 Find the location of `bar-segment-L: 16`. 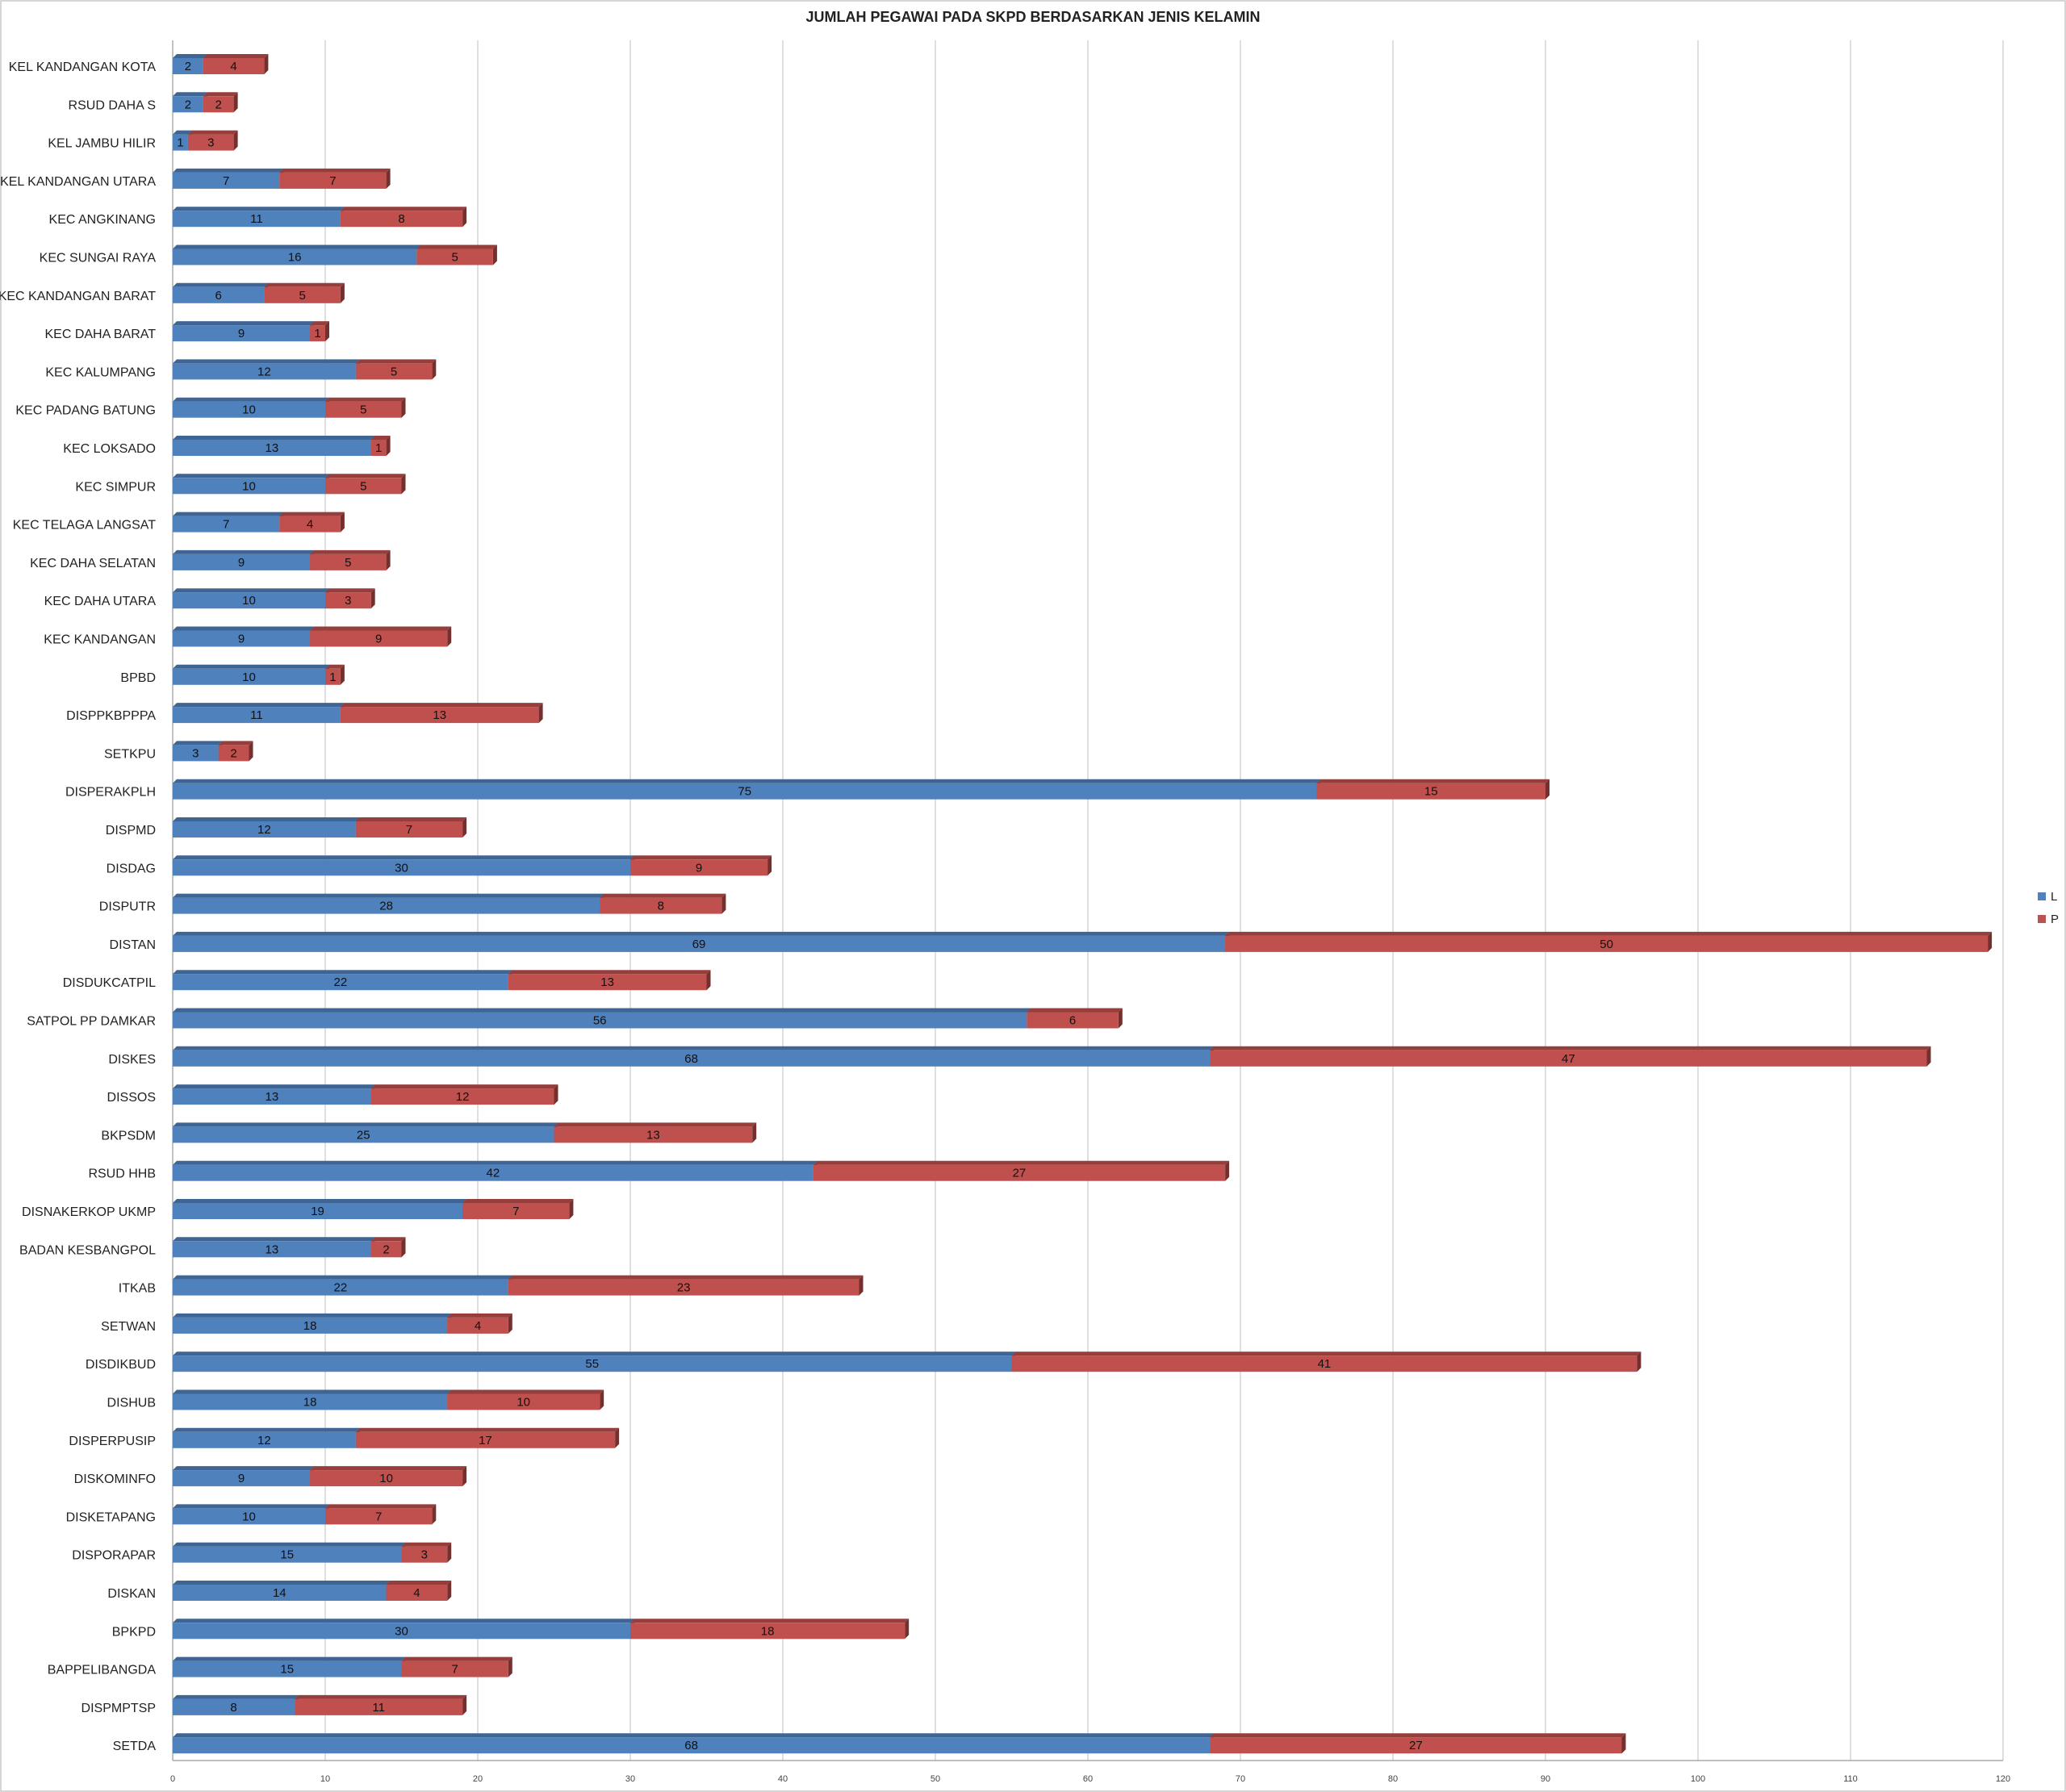

bar-segment-L: 16 is located at coordinates (297, 254).